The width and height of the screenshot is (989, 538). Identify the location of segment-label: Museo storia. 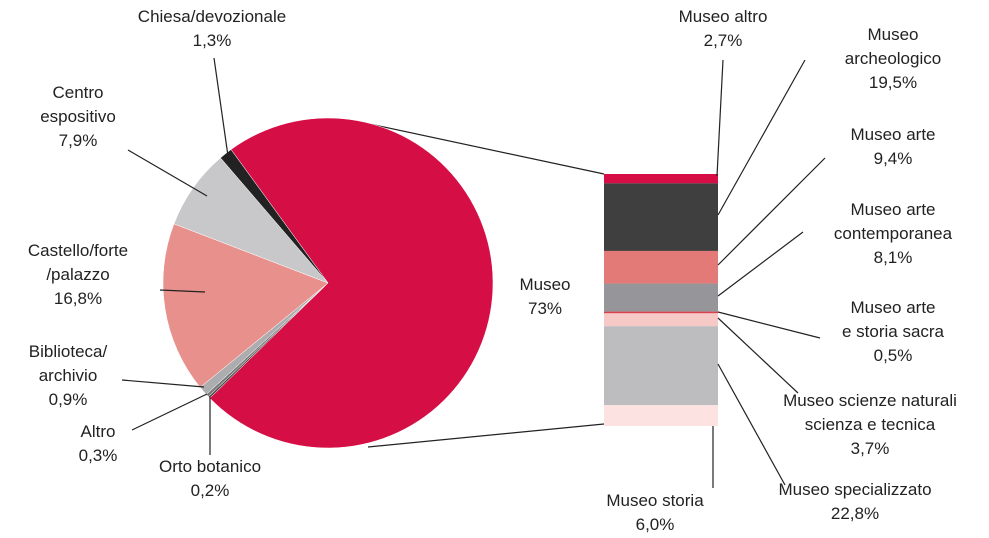
(655, 500).